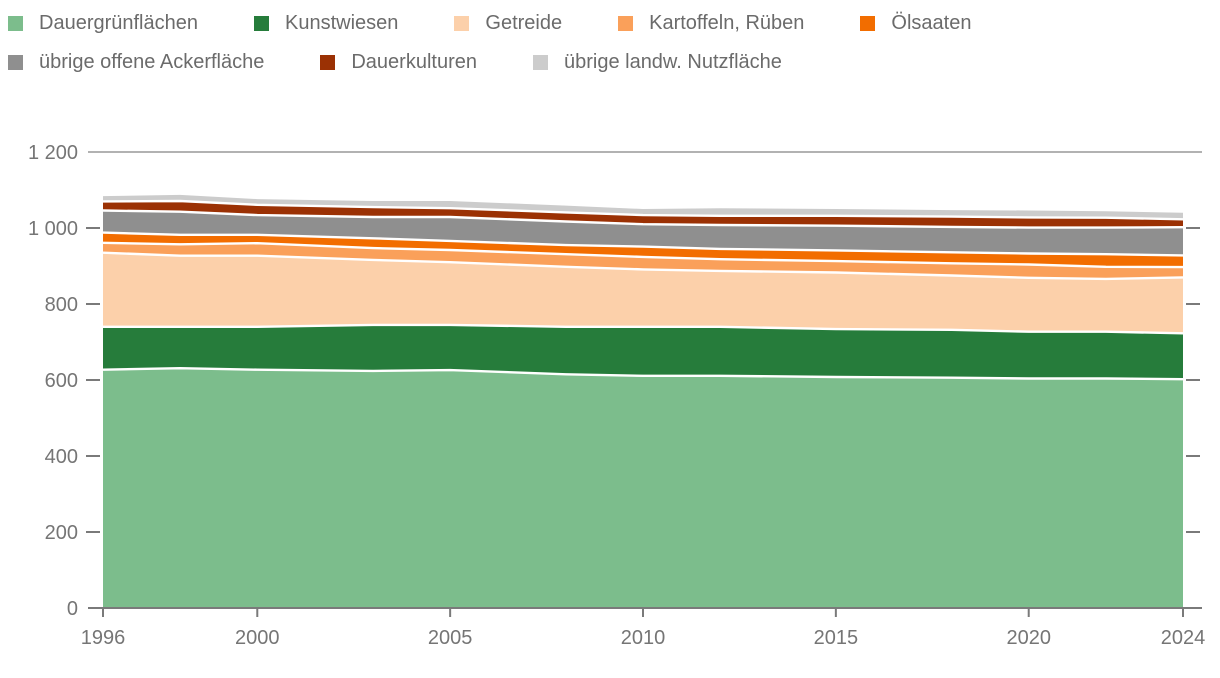 Image resolution: width=1220 pixels, height=678 pixels. What do you see at coordinates (727, 23) in the screenshot?
I see `legend-item-label: Kartoffeln, Rüben` at bounding box center [727, 23].